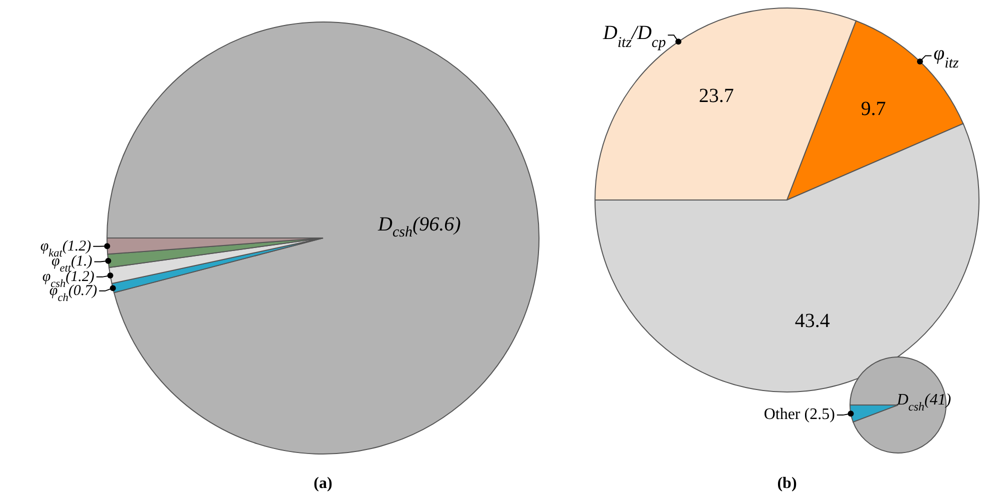 The width and height of the screenshot is (999, 499). Describe the element at coordinates (799, 415) in the screenshot. I see `slice-label: Other (2.5)` at that location.